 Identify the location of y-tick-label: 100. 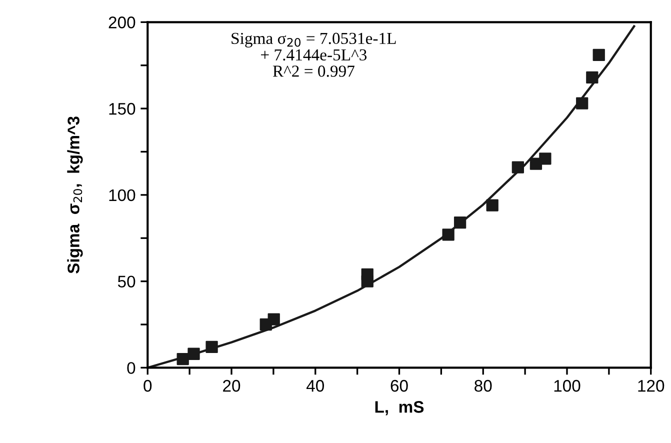
(122, 195).